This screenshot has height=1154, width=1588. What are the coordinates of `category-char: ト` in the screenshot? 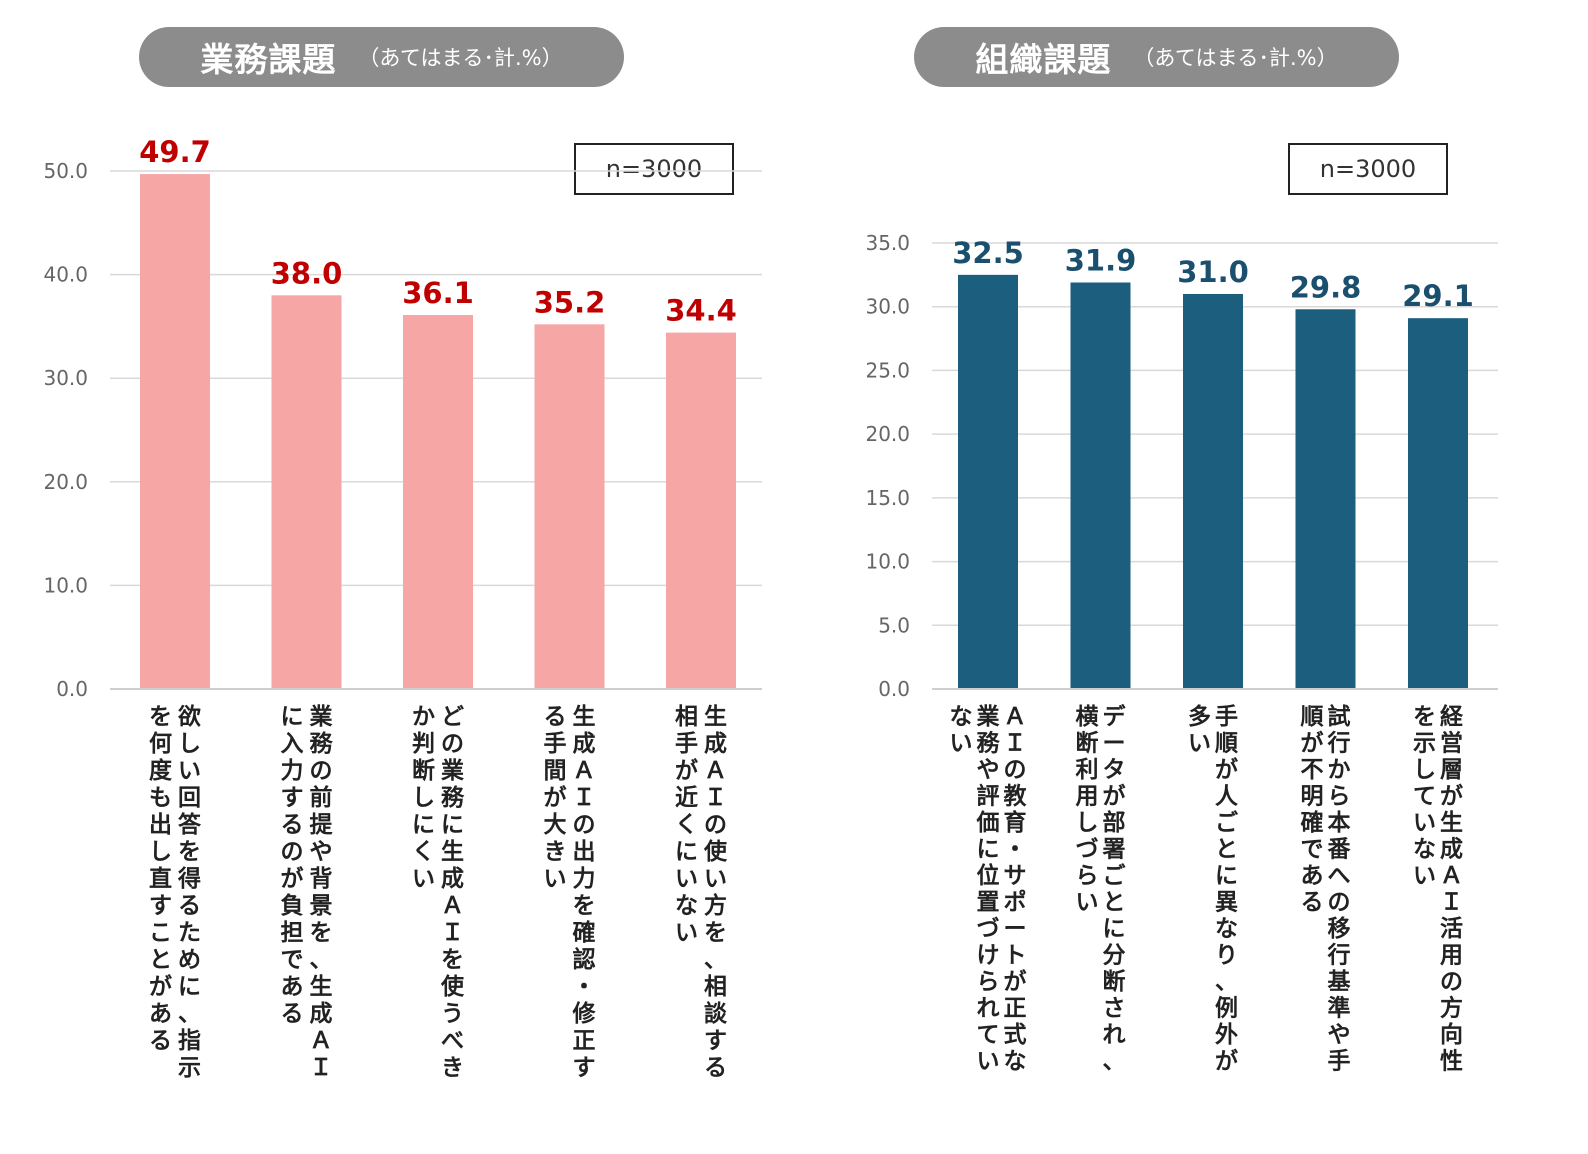 It's located at (1015, 956).